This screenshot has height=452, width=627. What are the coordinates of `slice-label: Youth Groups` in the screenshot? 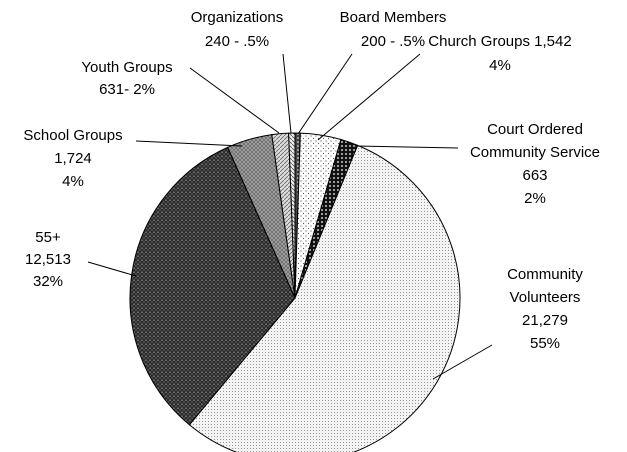 It's located at (126, 67).